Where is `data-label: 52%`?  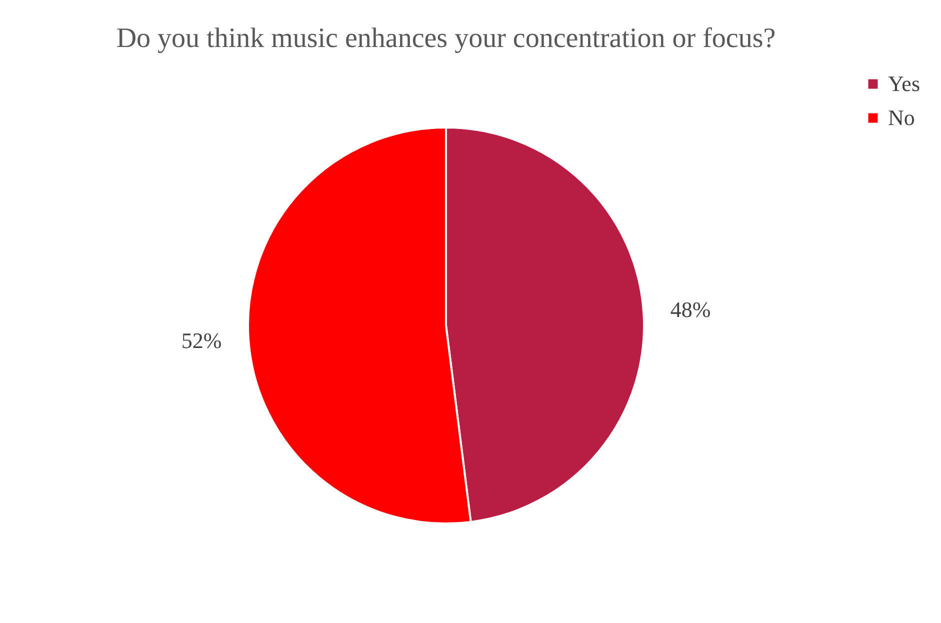 data-label: 52% is located at coordinates (201, 340).